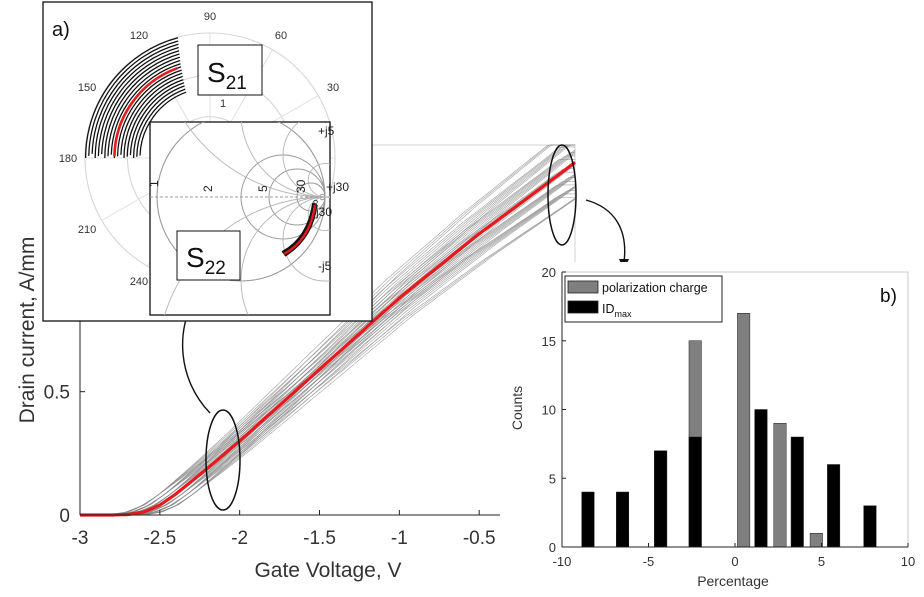 This screenshot has height=597, width=924. I want to click on s21-label-box: S21, so click(230, 70).